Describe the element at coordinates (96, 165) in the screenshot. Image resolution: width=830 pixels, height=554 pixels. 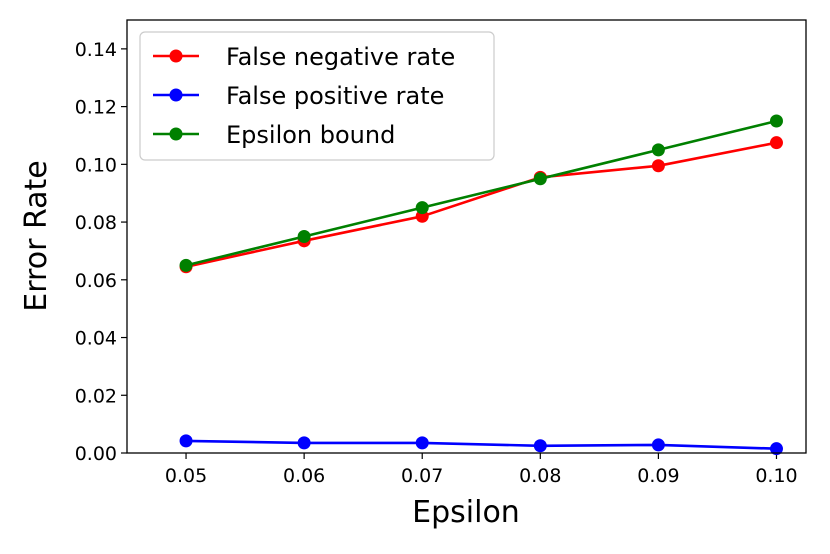
I see `y-tick-label: 0.10` at that location.